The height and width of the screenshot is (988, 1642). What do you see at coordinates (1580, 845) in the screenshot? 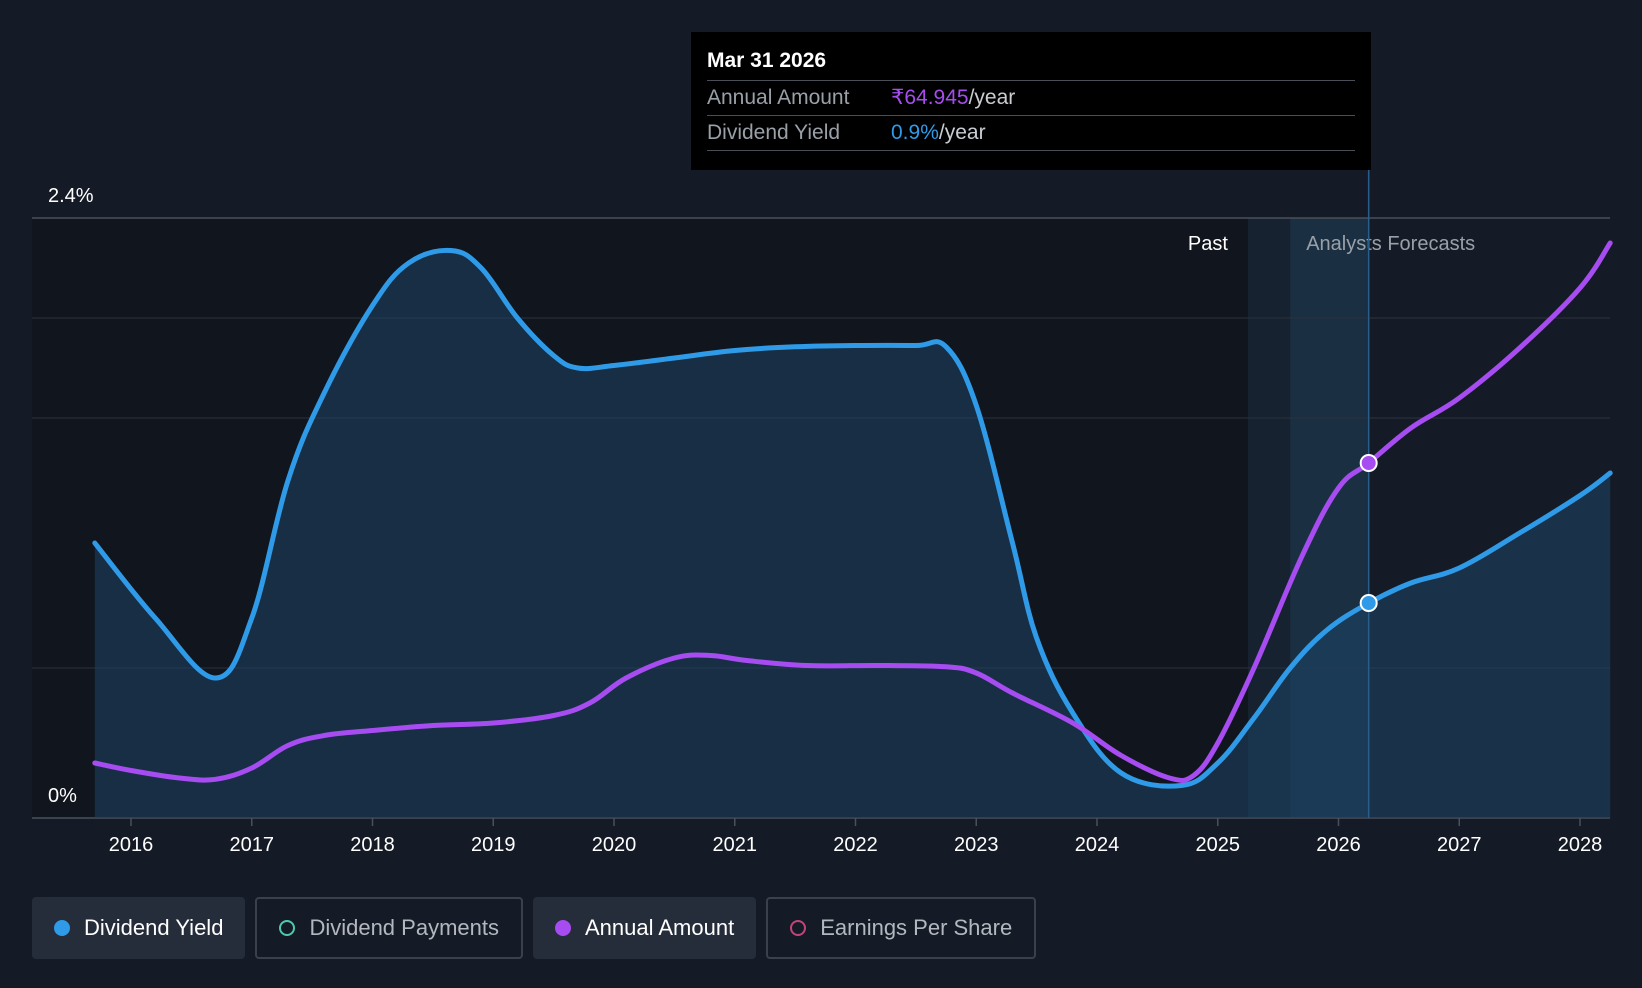
I see `x-tick-label-2028: 2028` at bounding box center [1580, 845].